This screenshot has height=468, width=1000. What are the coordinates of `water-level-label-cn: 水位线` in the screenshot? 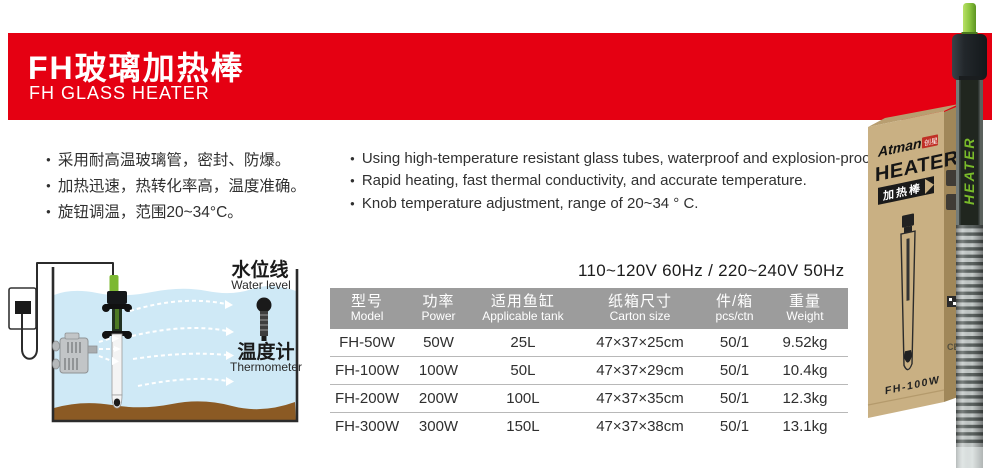 It's located at (259, 269).